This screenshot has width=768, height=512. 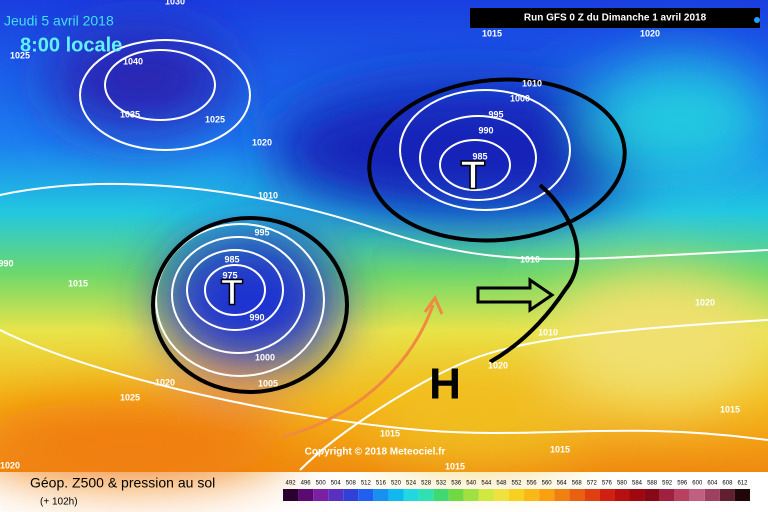 What do you see at coordinates (306, 484) in the screenshot?
I see `legend-label: 496` at bounding box center [306, 484].